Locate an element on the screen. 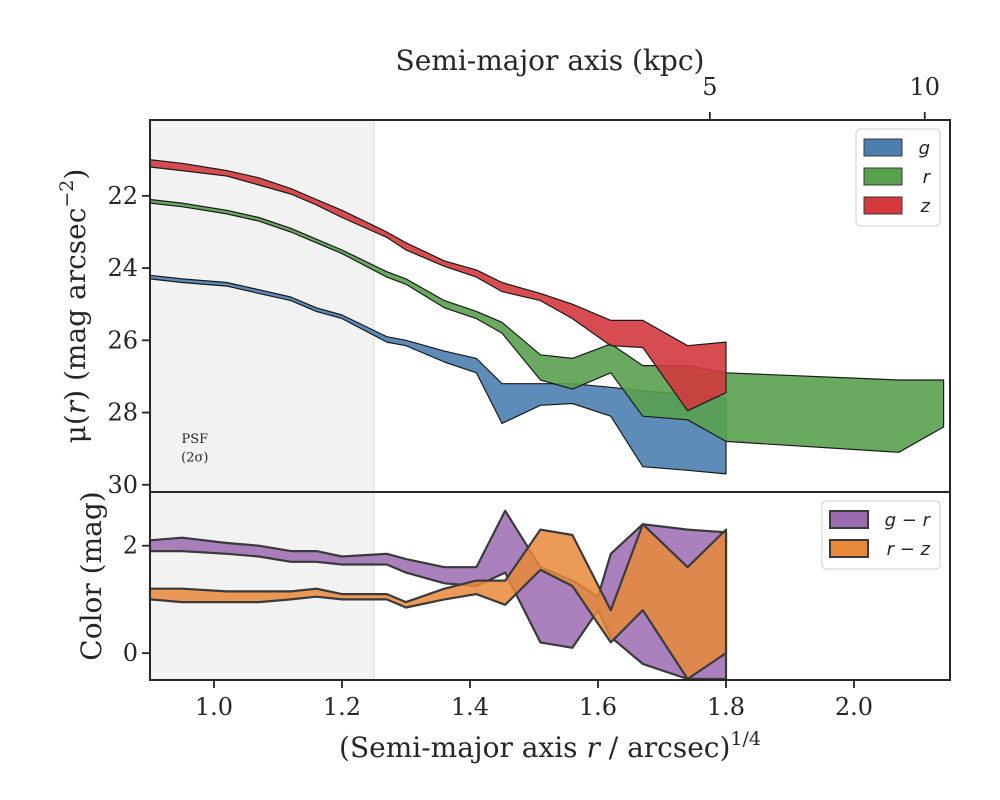 The image size is (1000, 800). bottom-xtick-label: 1.0 is located at coordinates (214, 707).